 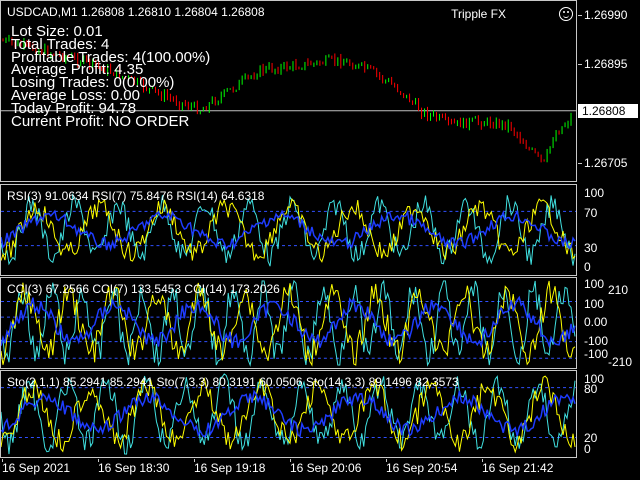 I want to click on stat-average-loss: Average Loss: 0.00, so click(x=75, y=95).